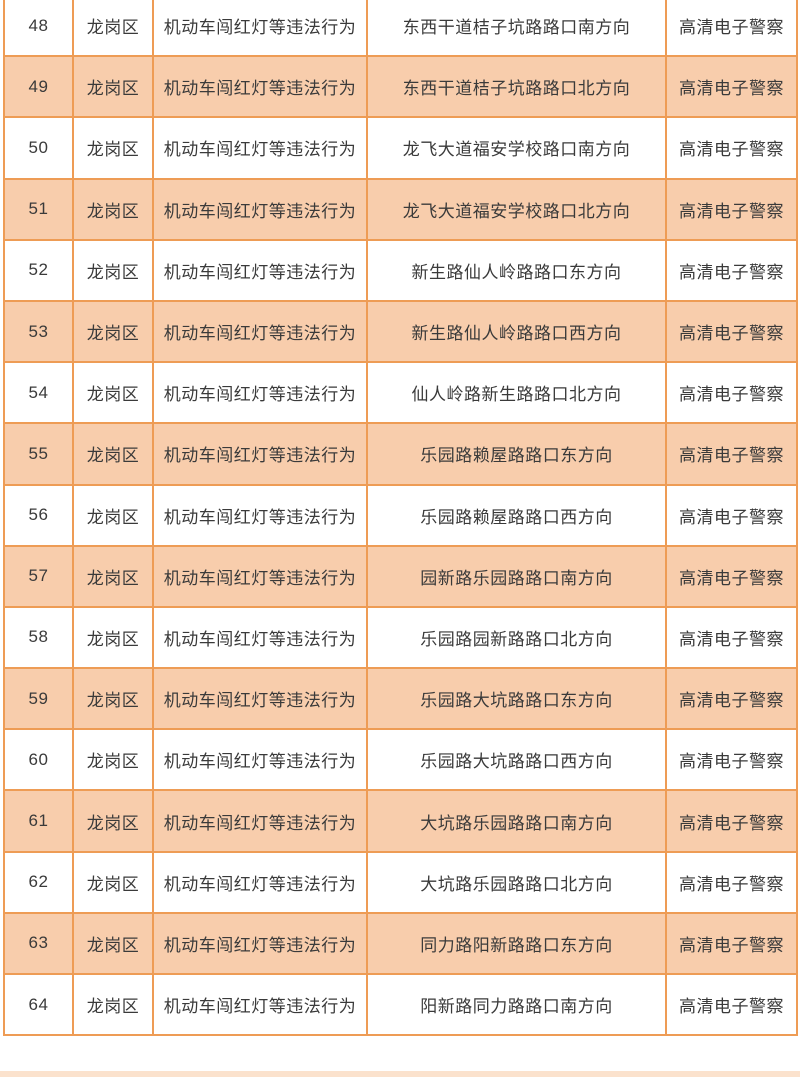  Describe the element at coordinates (516, 882) in the screenshot. I see `location-cell: 大坑路乐园路路口北方向` at that location.